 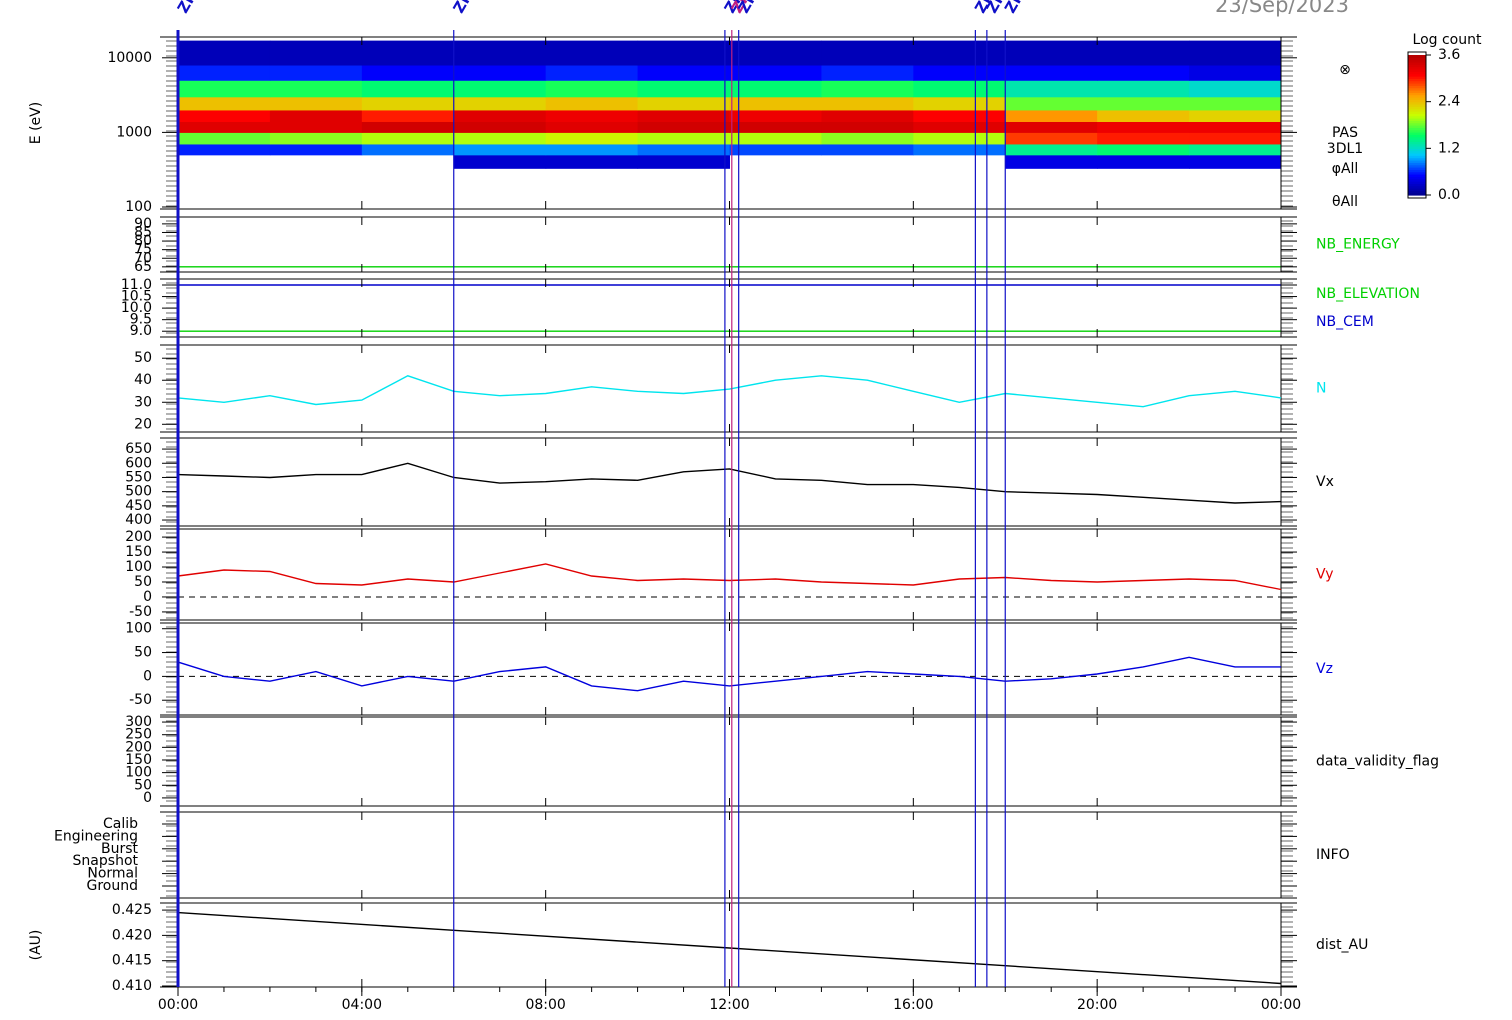 What do you see at coordinates (138, 722) in the screenshot?
I see `y-tick-label: 300` at bounding box center [138, 722].